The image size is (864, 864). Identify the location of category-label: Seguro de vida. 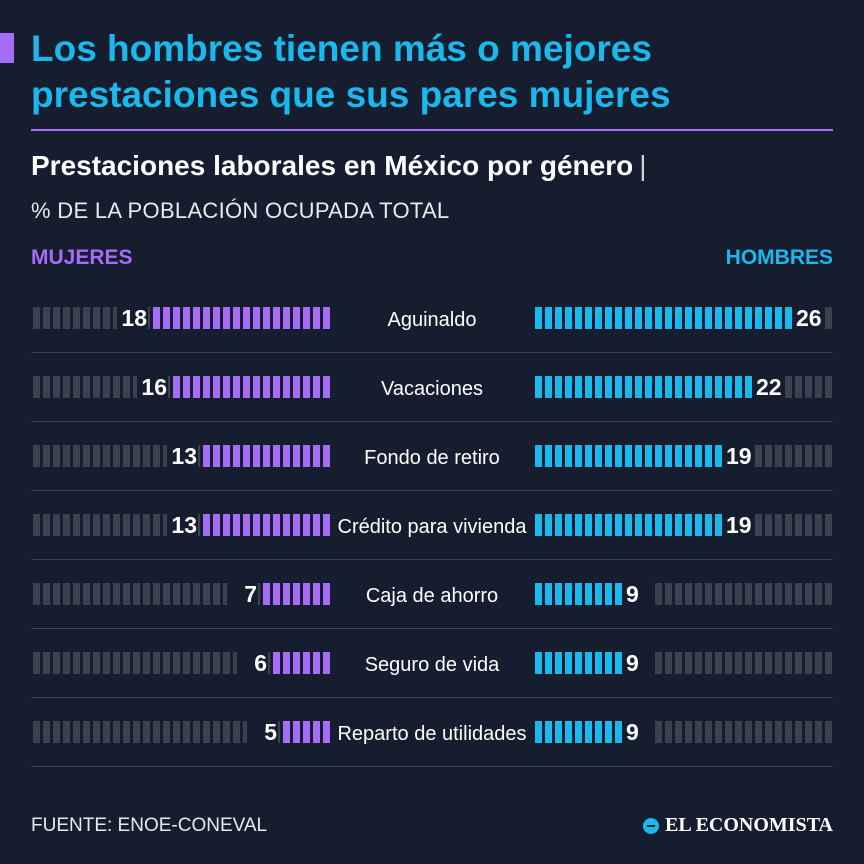
(432, 665).